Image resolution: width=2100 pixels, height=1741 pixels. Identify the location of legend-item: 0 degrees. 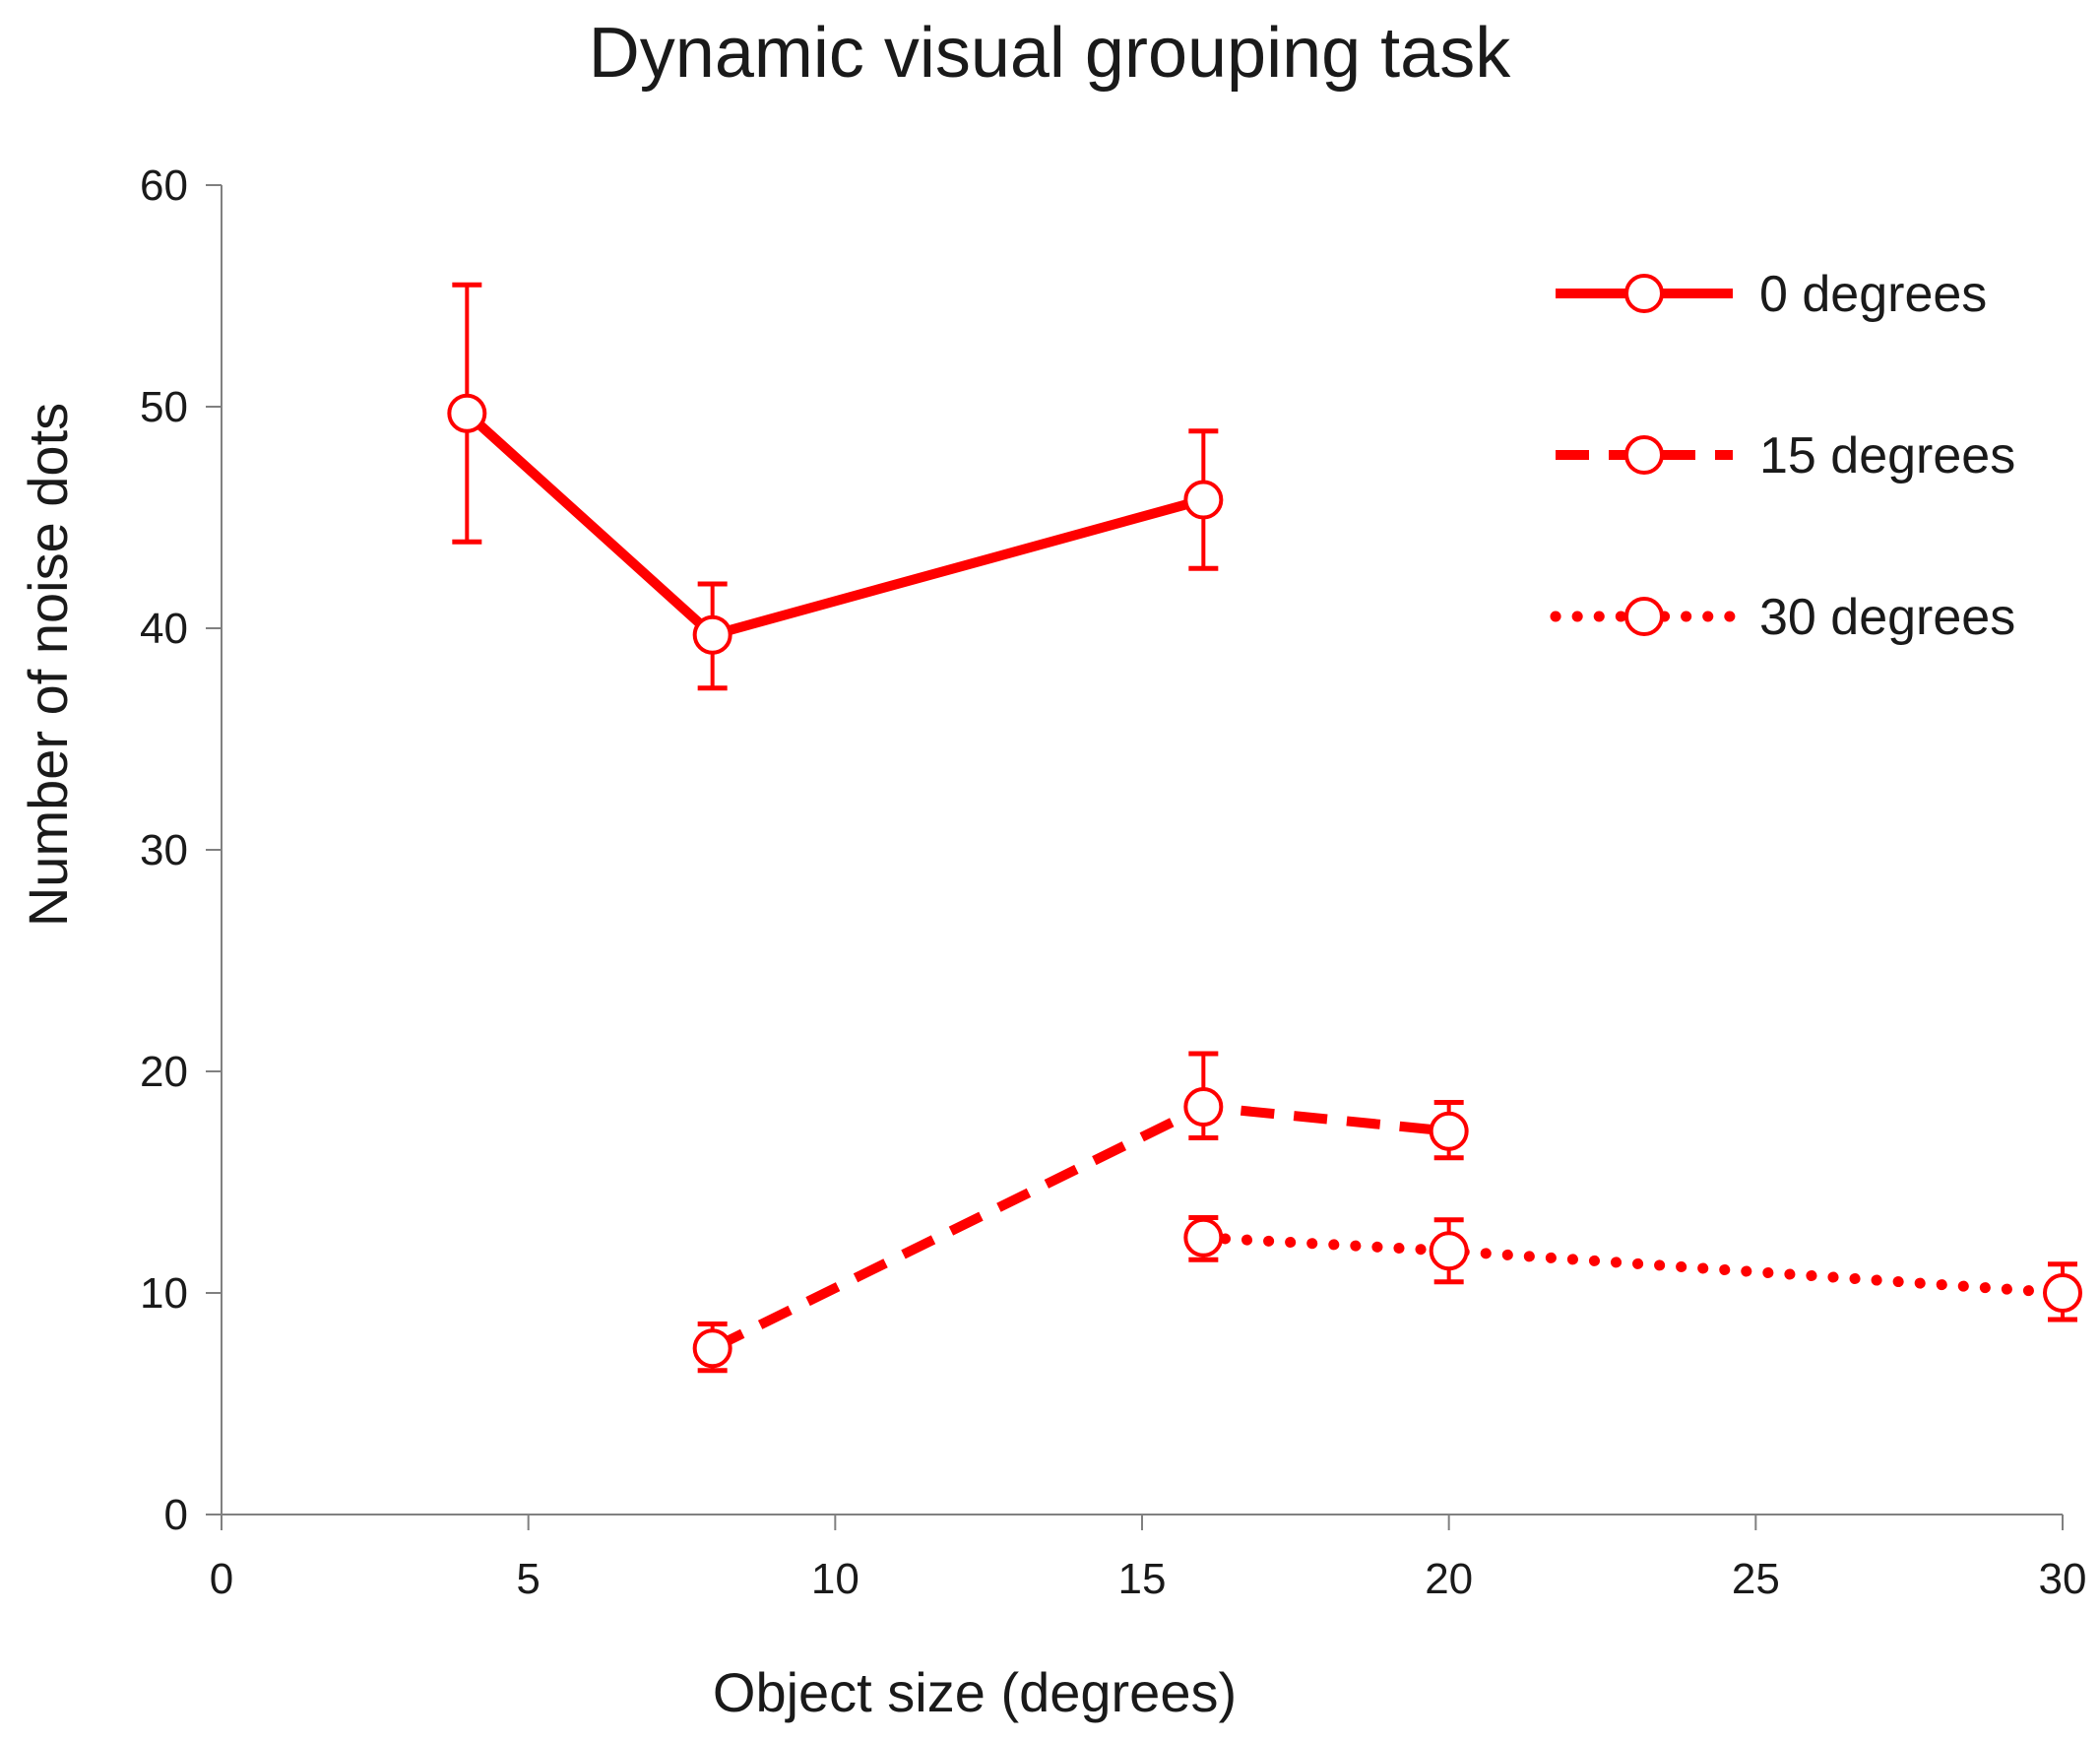
(1772, 295).